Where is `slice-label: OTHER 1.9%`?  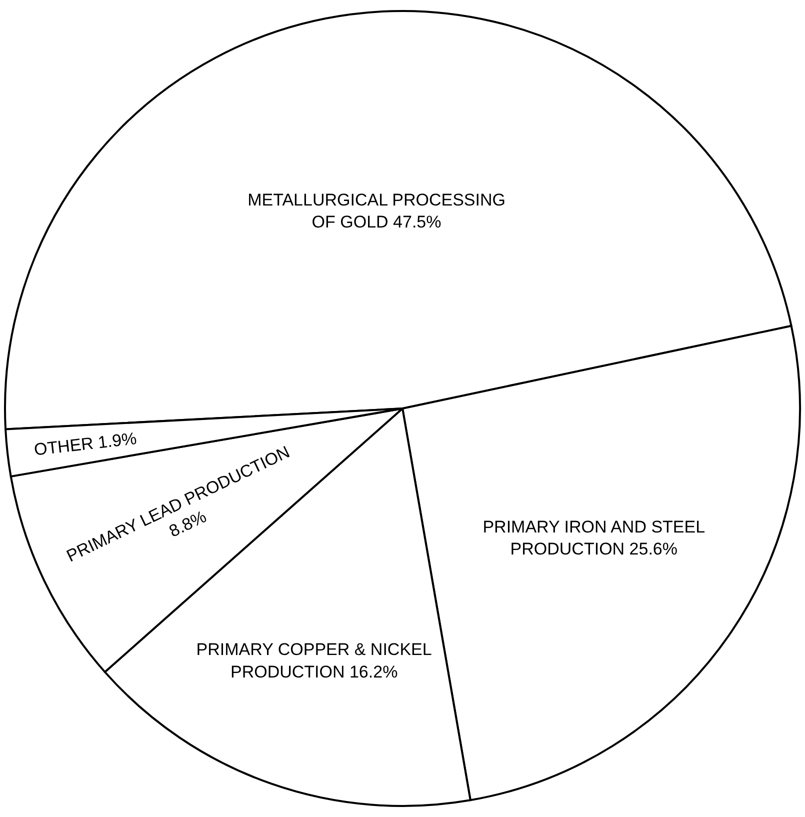 slice-label: OTHER 1.9% is located at coordinates (85, 444).